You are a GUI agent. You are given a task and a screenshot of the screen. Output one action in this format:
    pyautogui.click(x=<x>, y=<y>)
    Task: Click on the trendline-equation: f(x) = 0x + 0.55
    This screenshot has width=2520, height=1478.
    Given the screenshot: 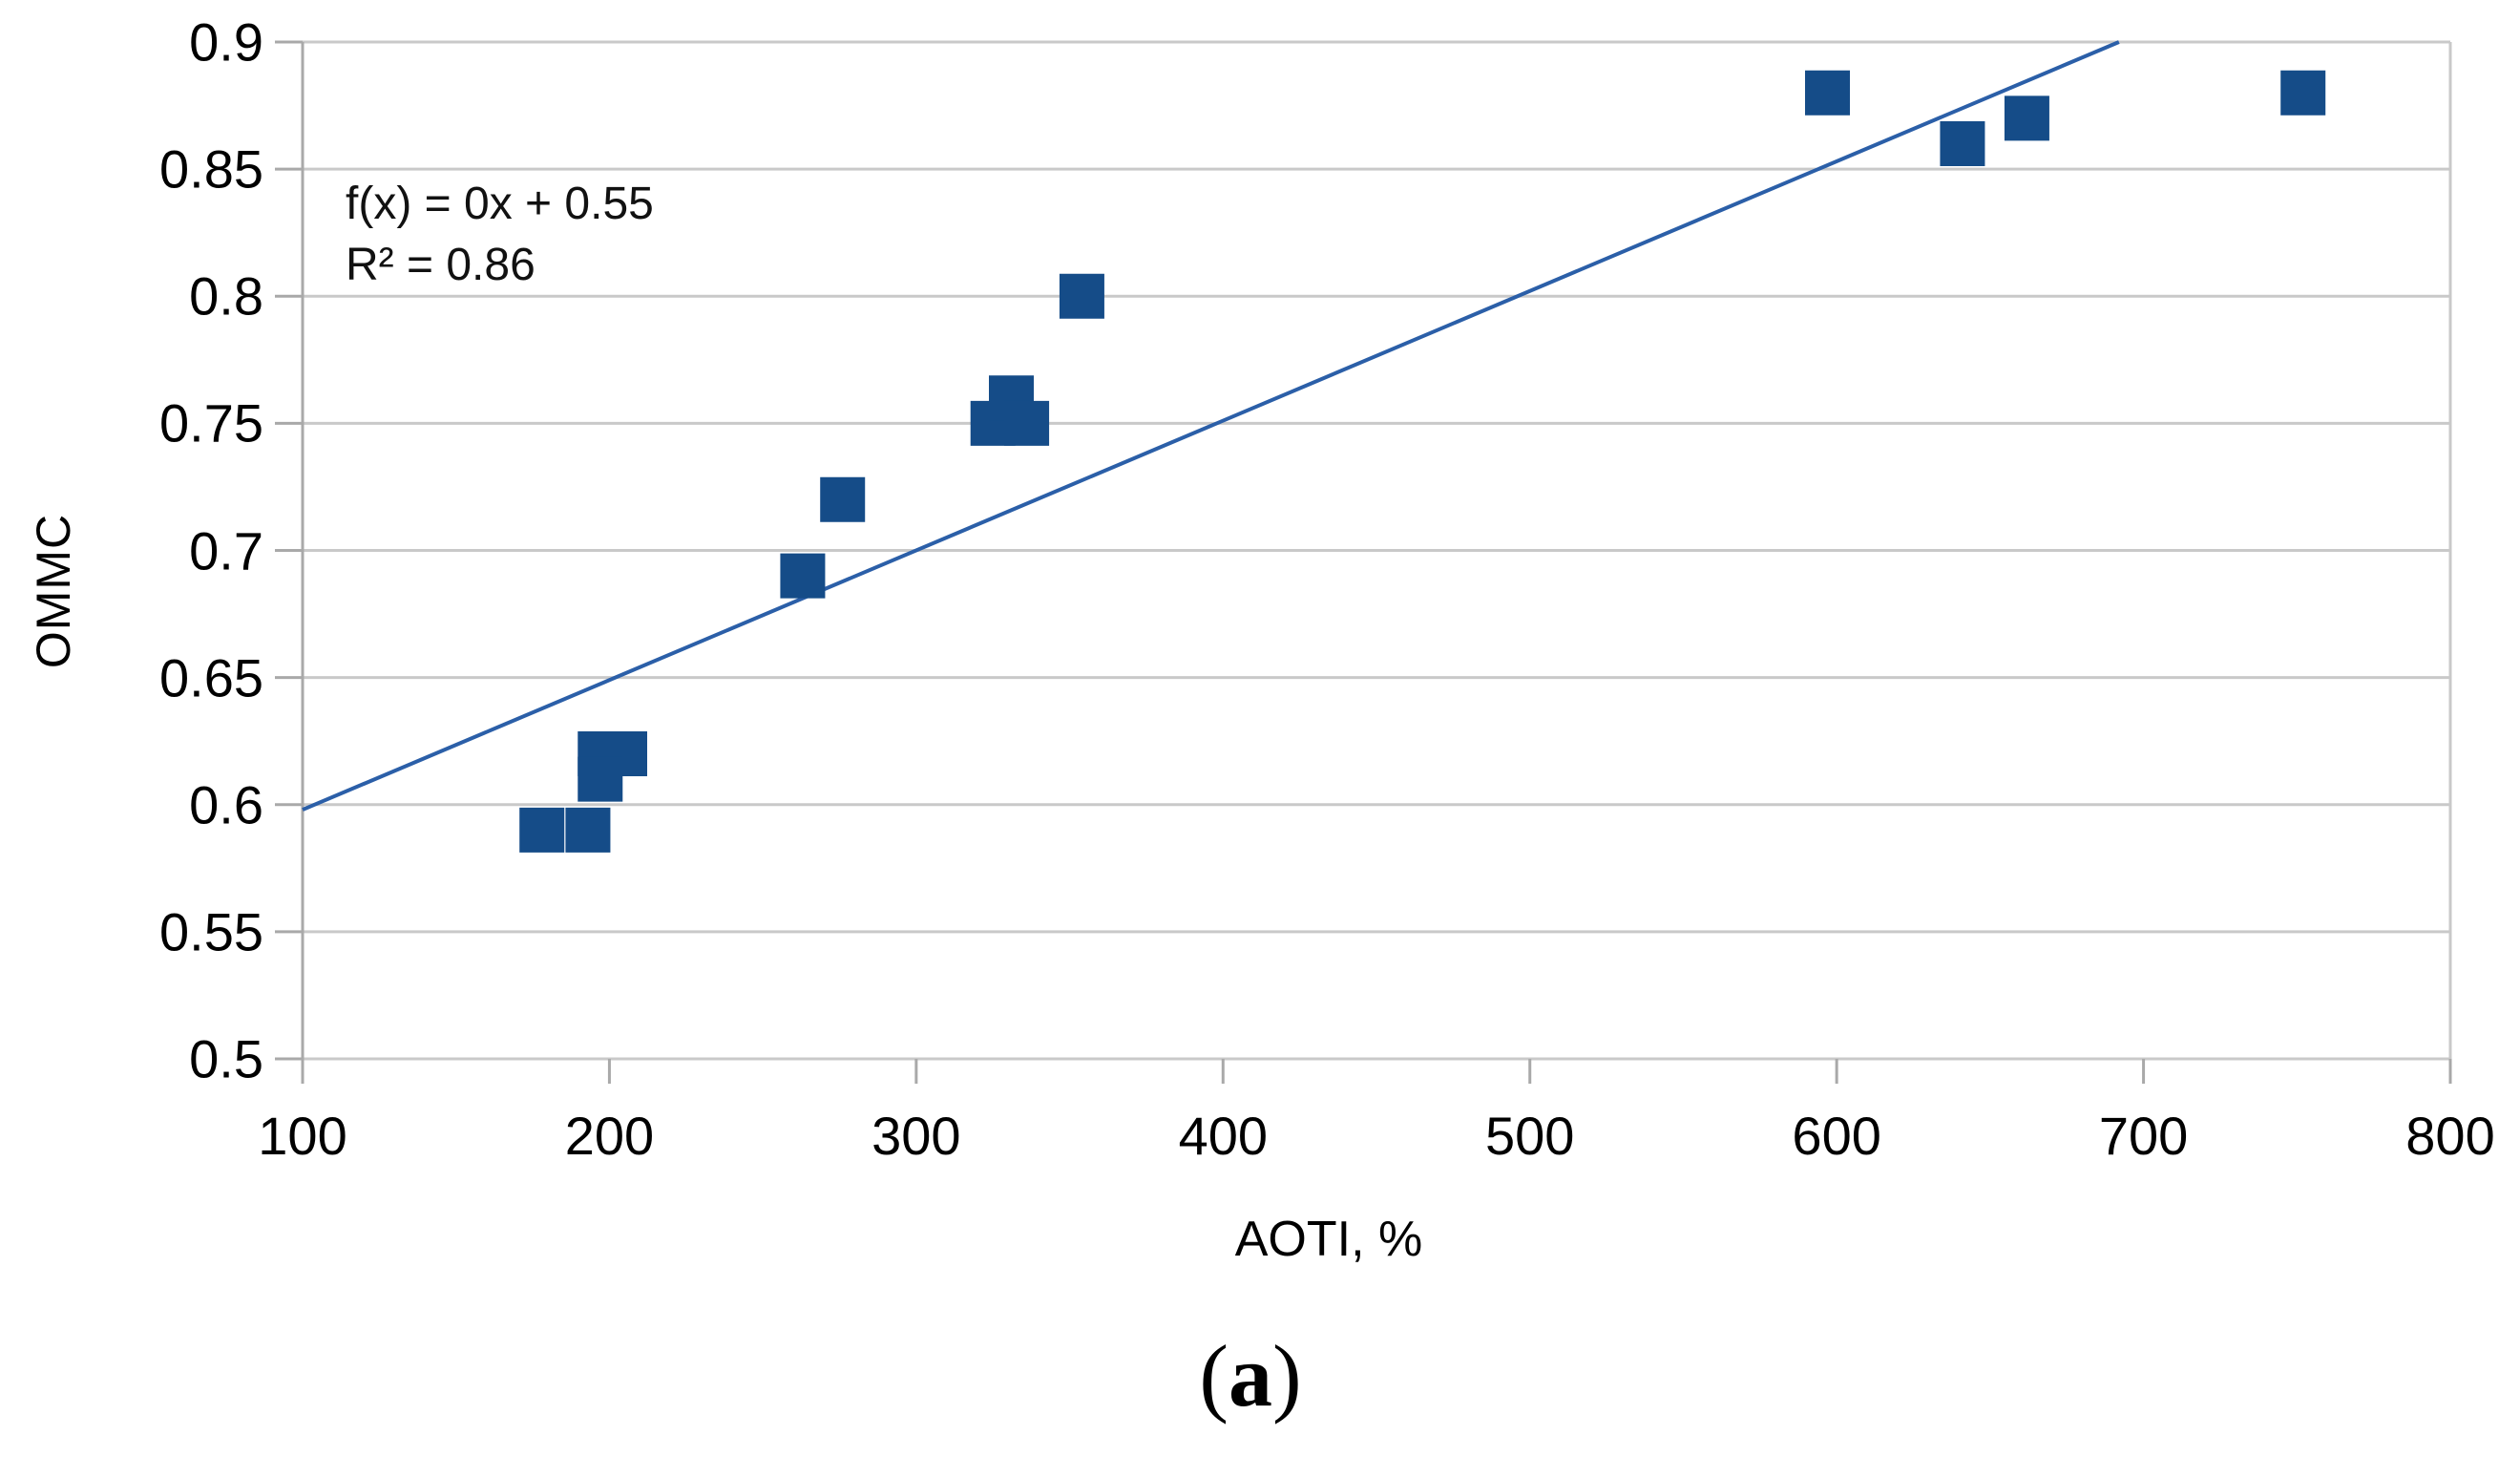 What is the action you would take?
    pyautogui.click(x=500, y=204)
    